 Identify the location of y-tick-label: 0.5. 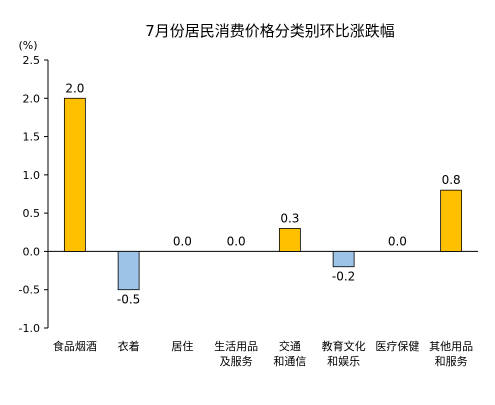
(32, 213).